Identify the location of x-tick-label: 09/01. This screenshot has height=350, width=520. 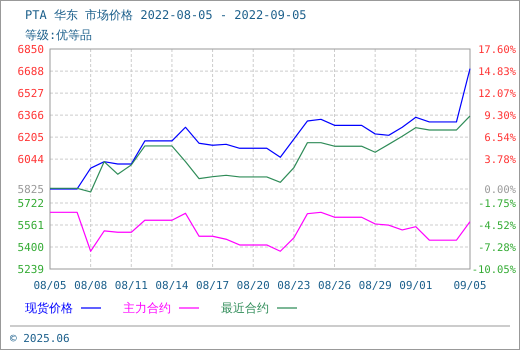
(415, 285).